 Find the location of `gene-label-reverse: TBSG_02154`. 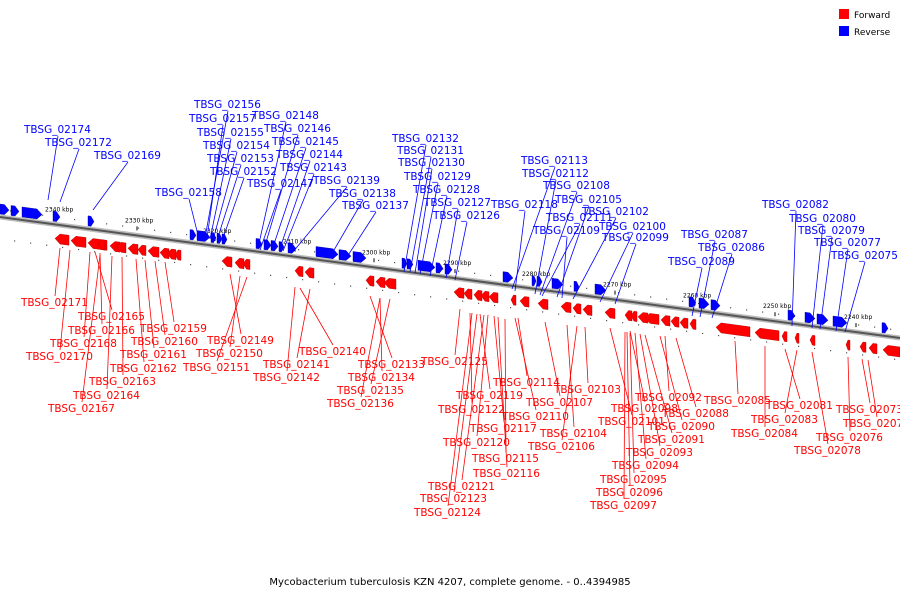

gene-label-reverse: TBSG_02154 is located at coordinates (236, 146).